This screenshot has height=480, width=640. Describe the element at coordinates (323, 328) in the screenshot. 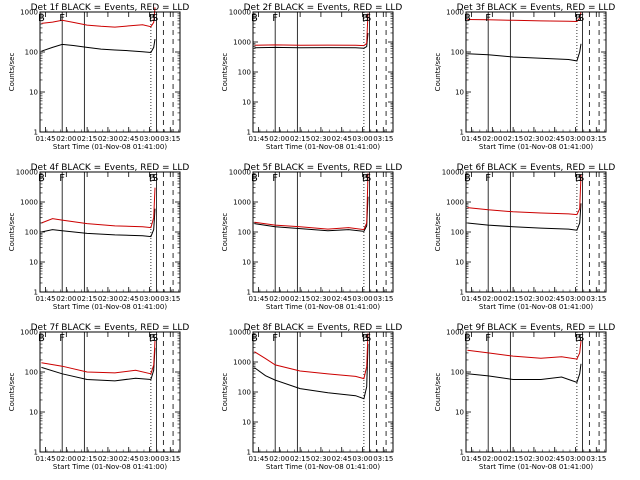

I see `chart-title: Det 8f BLACK = Events, RED = LLD` at that location.